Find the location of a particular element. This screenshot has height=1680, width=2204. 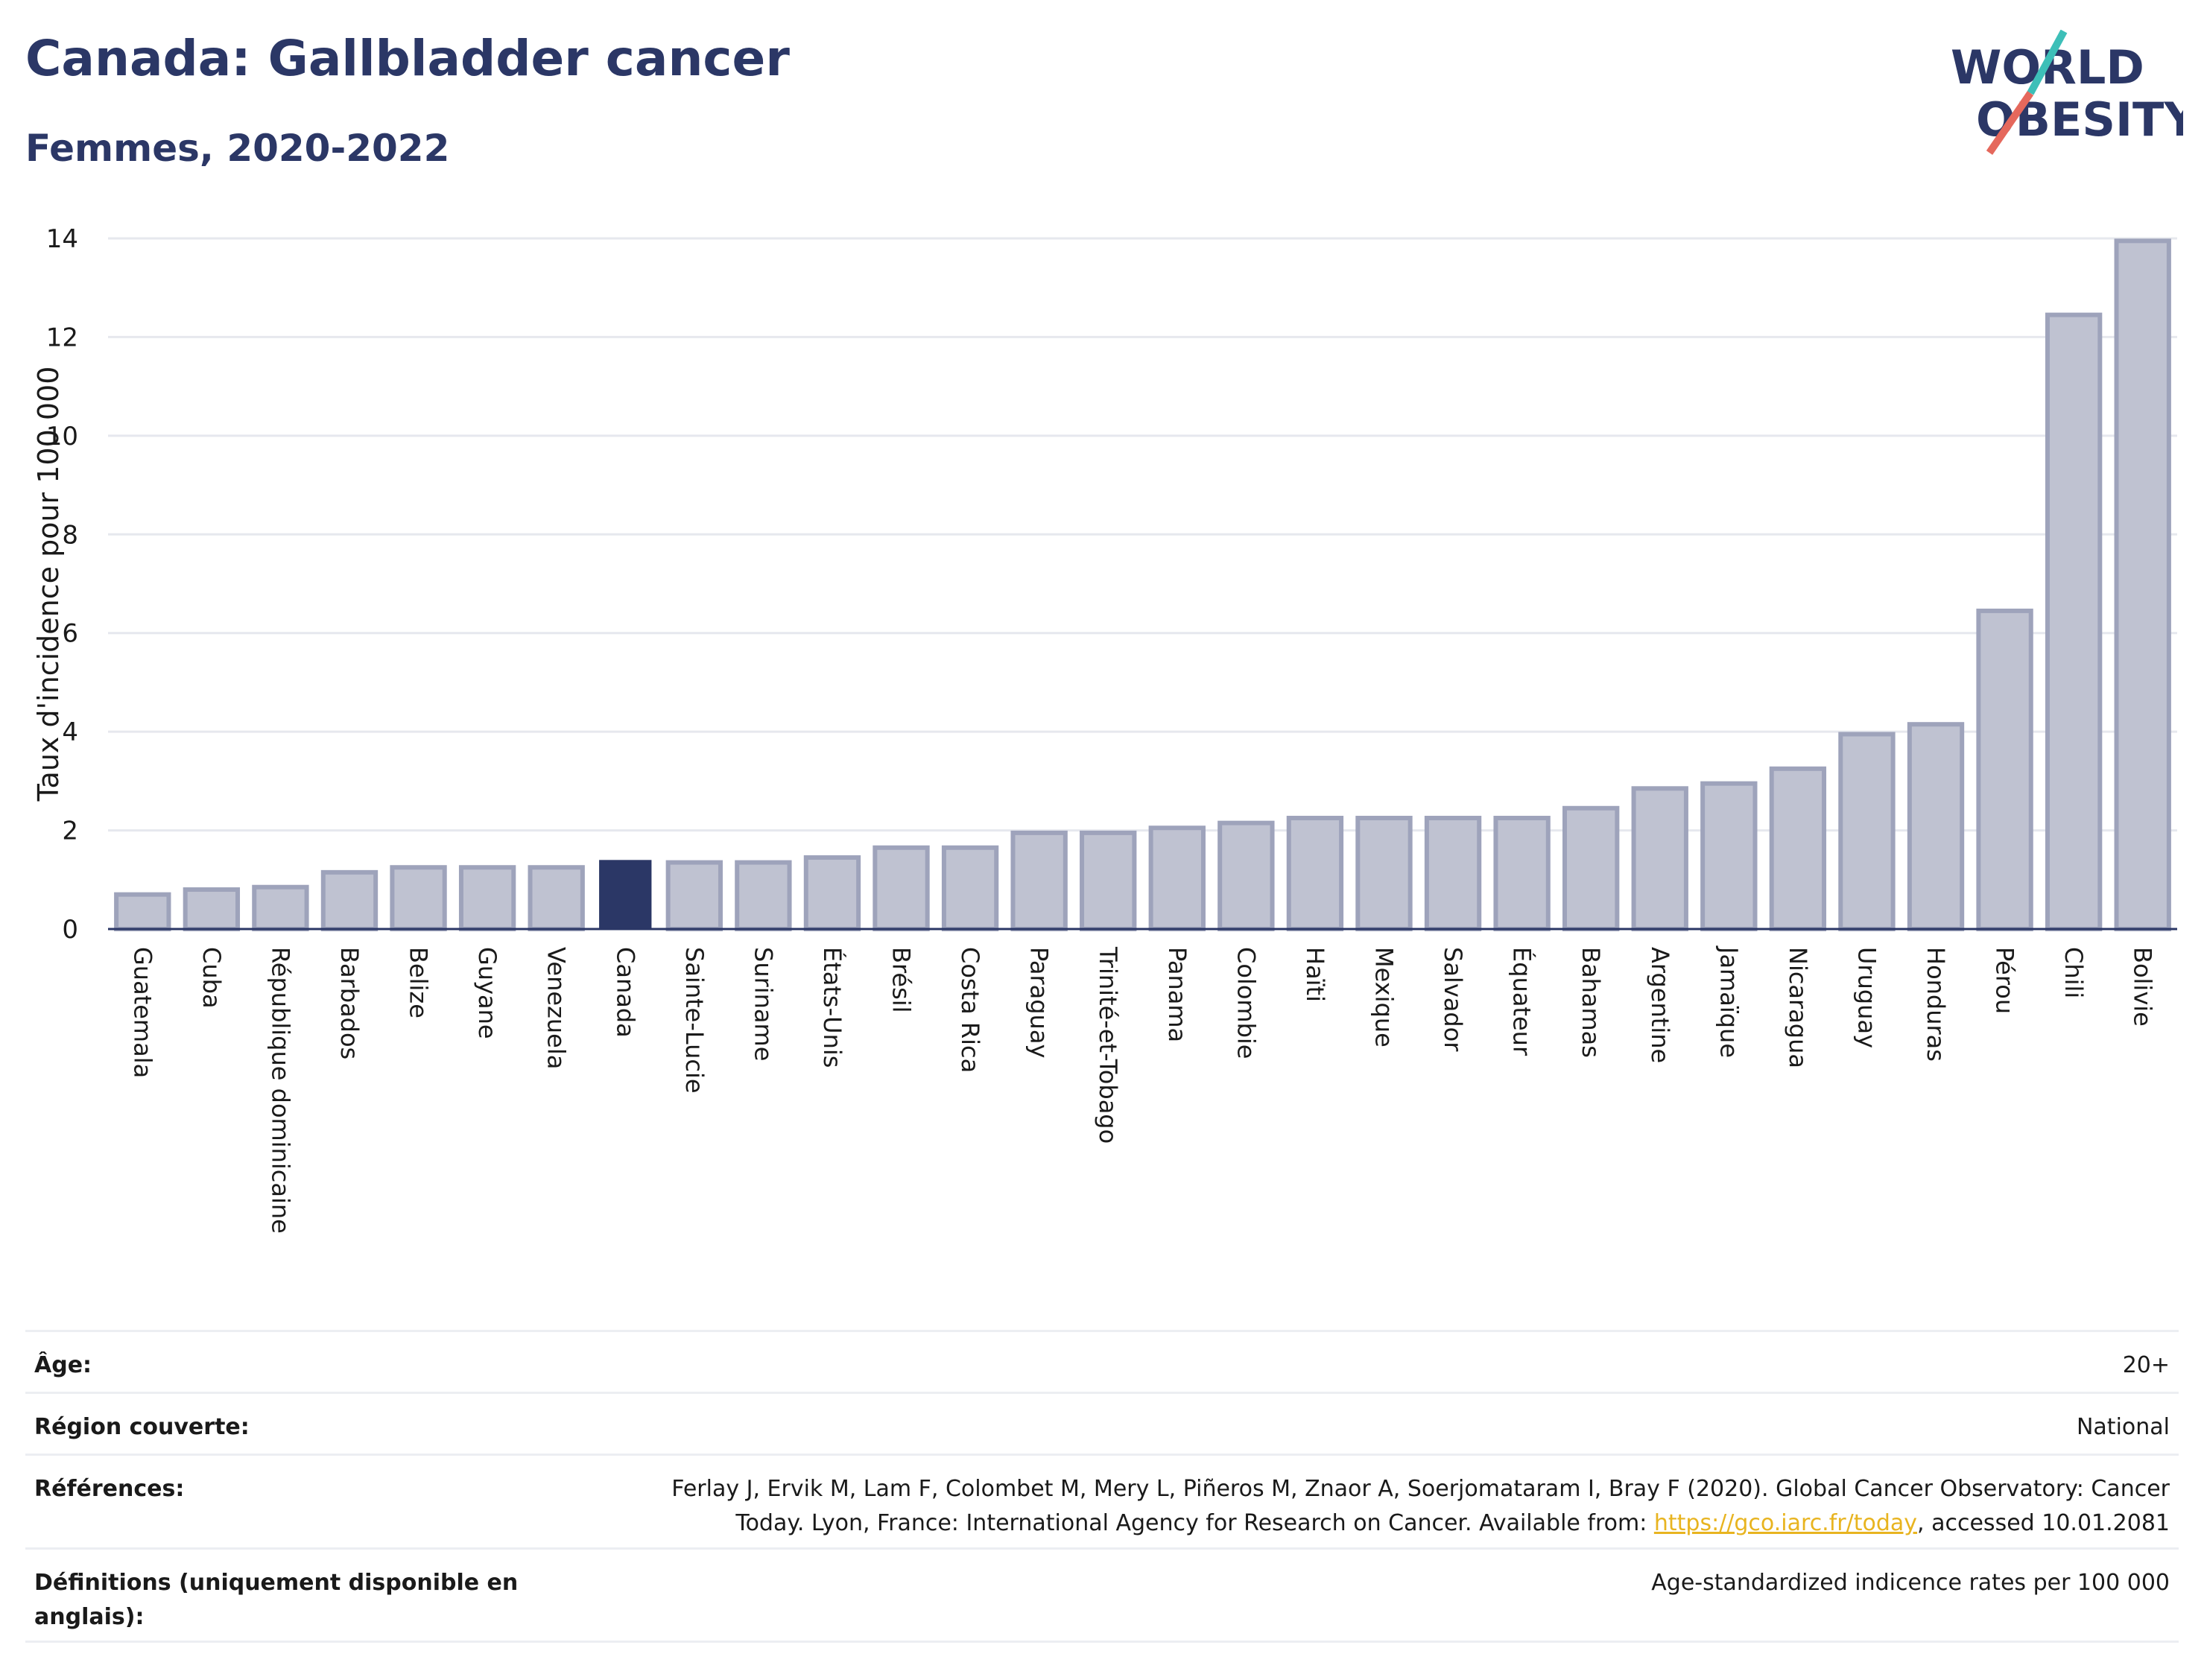

x-tick-label: Panama is located at coordinates (1177, 994).